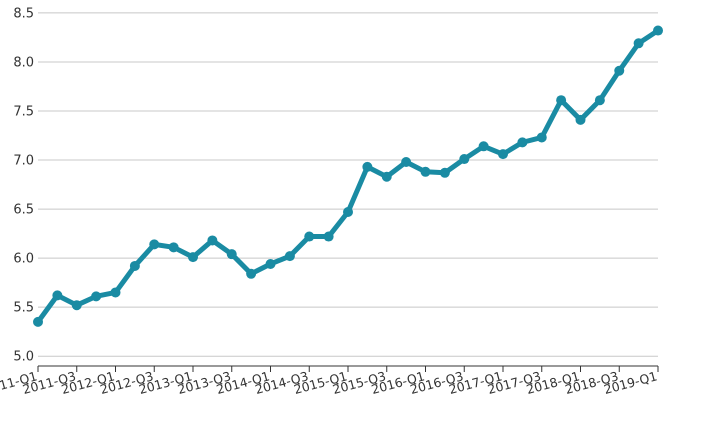 The image size is (711, 423). Describe the element at coordinates (23, 357) in the screenshot. I see `y-tick-label: 5.0` at that location.